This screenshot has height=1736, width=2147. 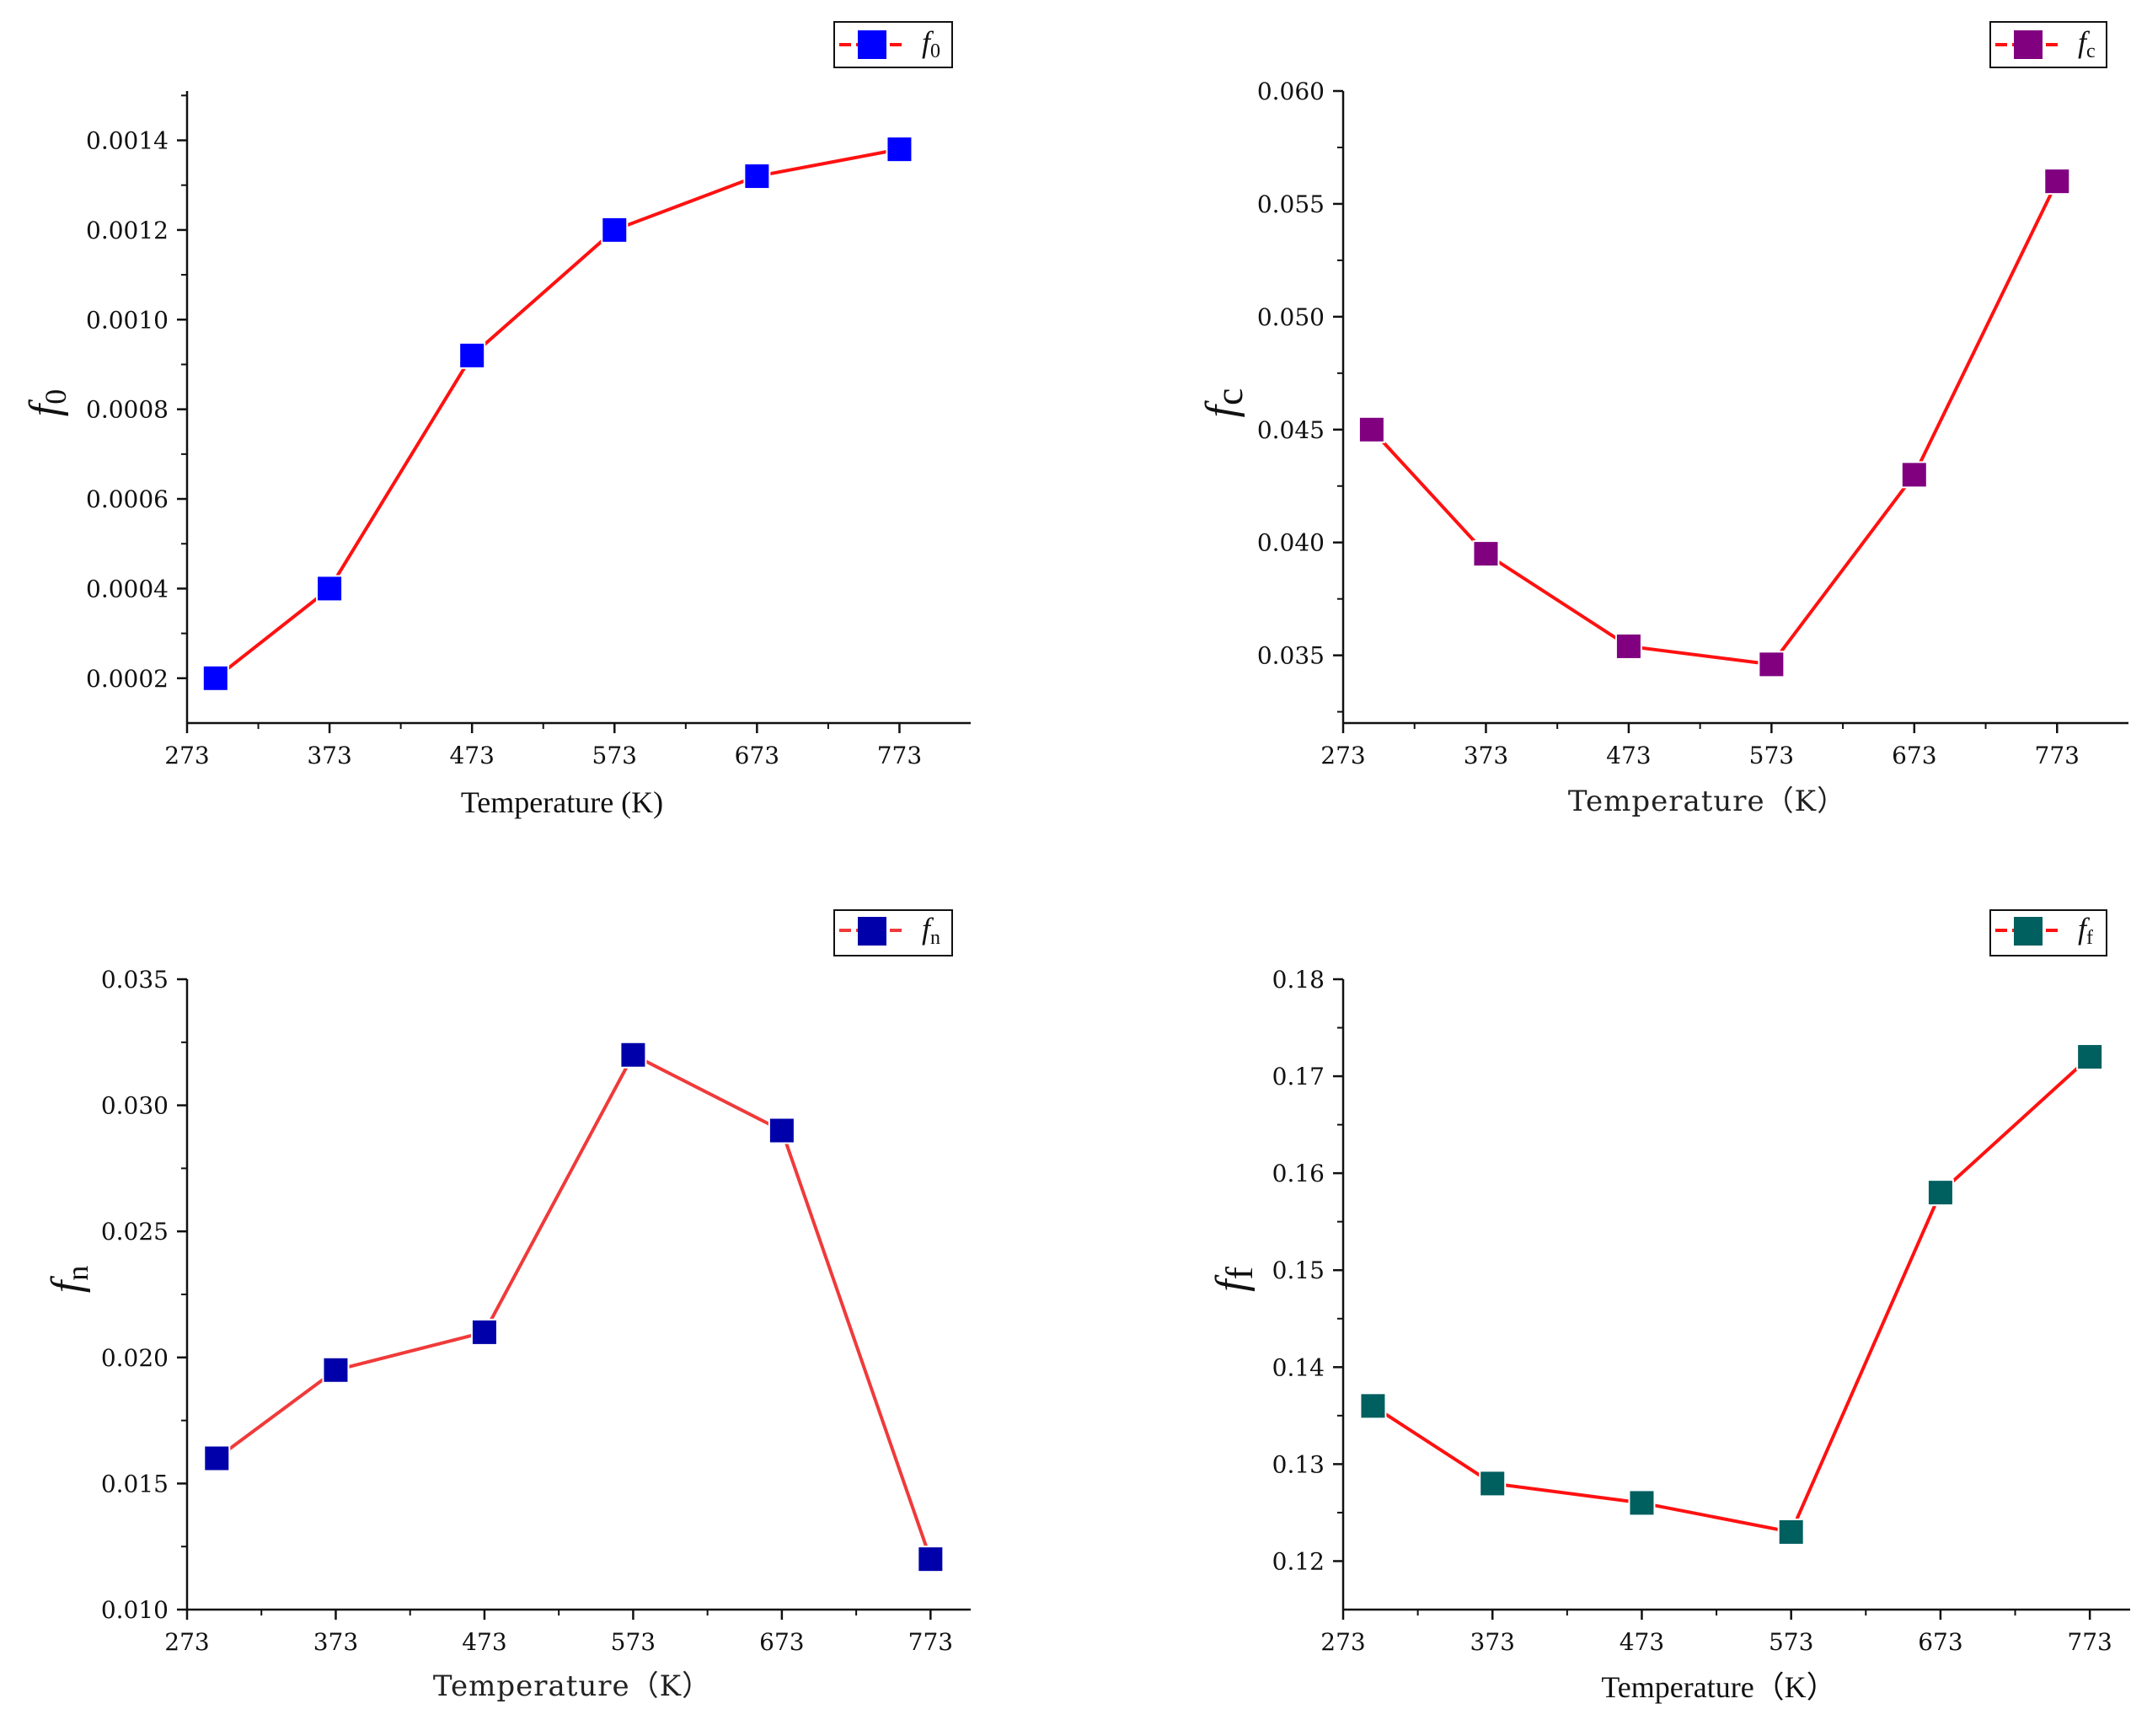 I want to click on y-tick-label: 0.15, so click(x=1298, y=1270).